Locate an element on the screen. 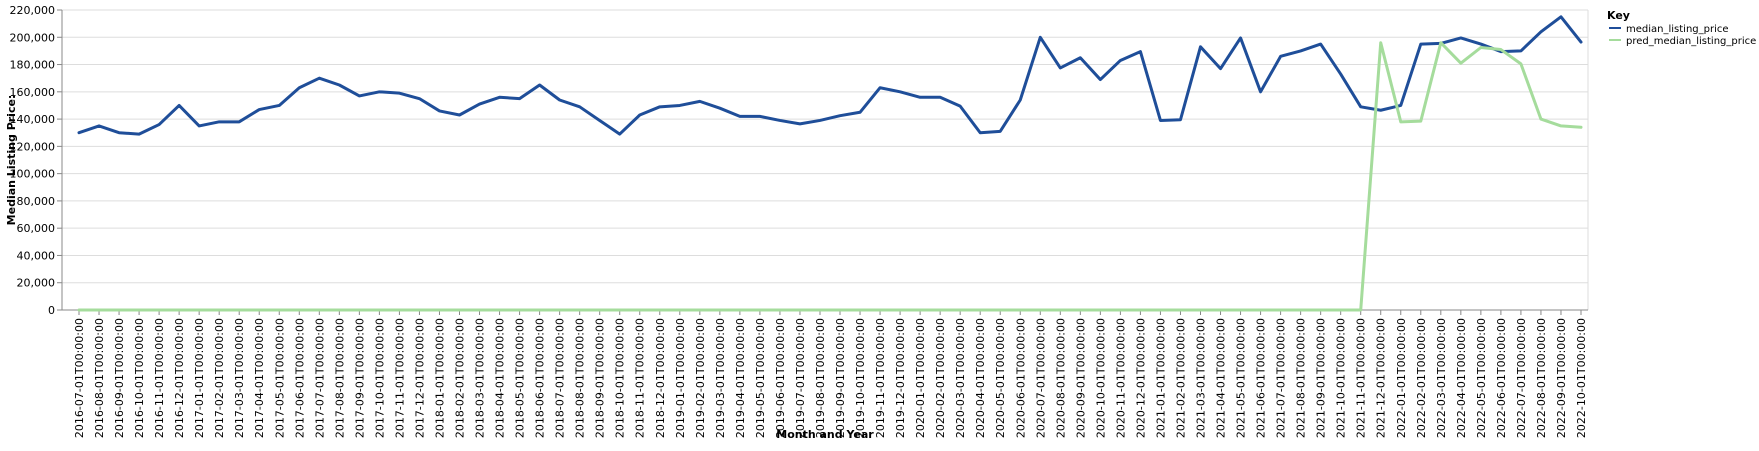 The width and height of the screenshot is (1759, 451). x-tick-label: 2017-04-01T00:00:00 is located at coordinates (259, 378).